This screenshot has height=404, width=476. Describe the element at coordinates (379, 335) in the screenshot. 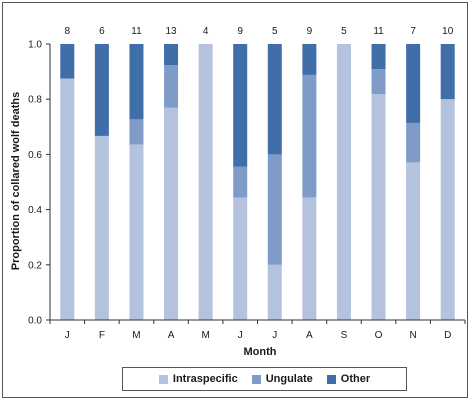

I see `x-tick-label-10: O` at that location.